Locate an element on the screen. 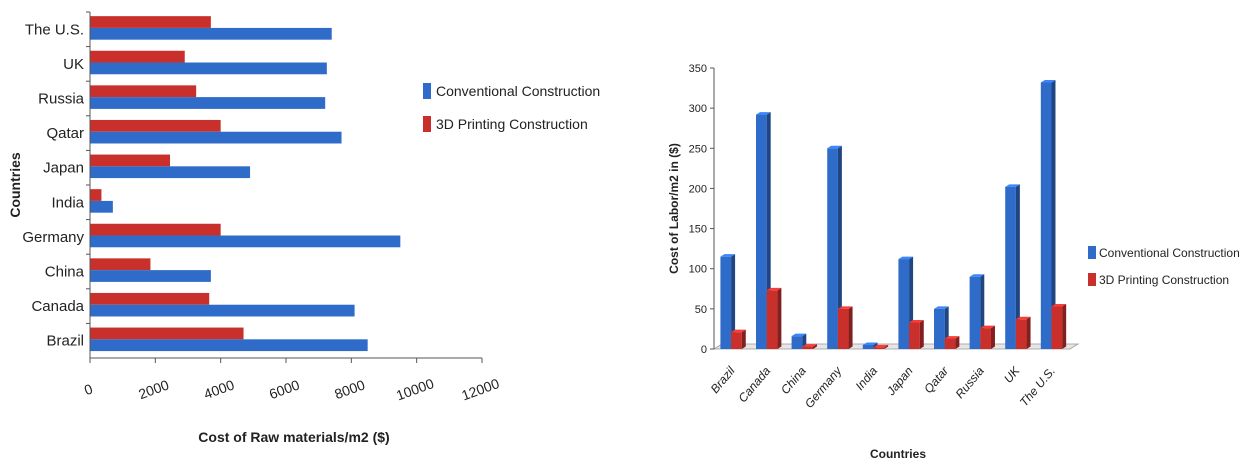 This screenshot has height=468, width=1242. bar-conventional-japan is located at coordinates (170, 172).